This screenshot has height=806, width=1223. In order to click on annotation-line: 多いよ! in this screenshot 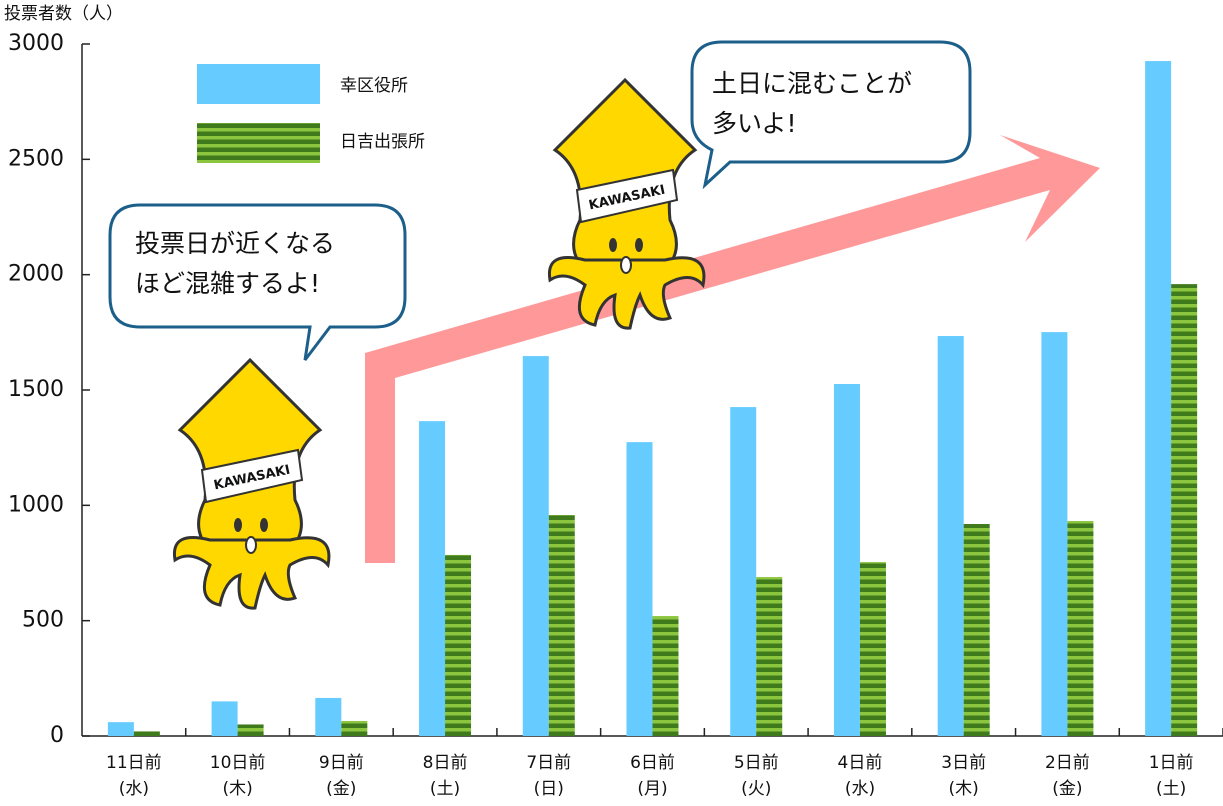, I will do `click(754, 123)`.